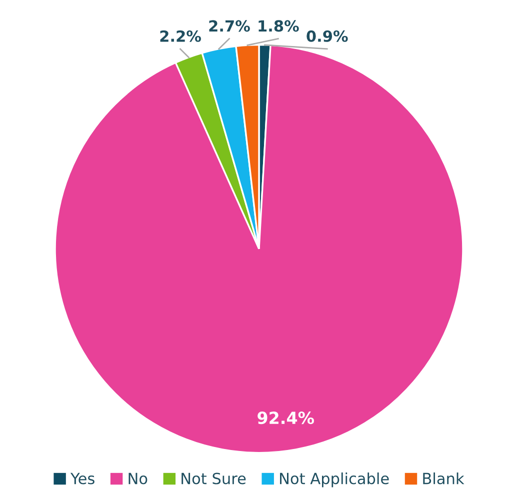 This screenshot has width=518, height=501. I want to click on legend-label: Not Applicable, so click(334, 480).